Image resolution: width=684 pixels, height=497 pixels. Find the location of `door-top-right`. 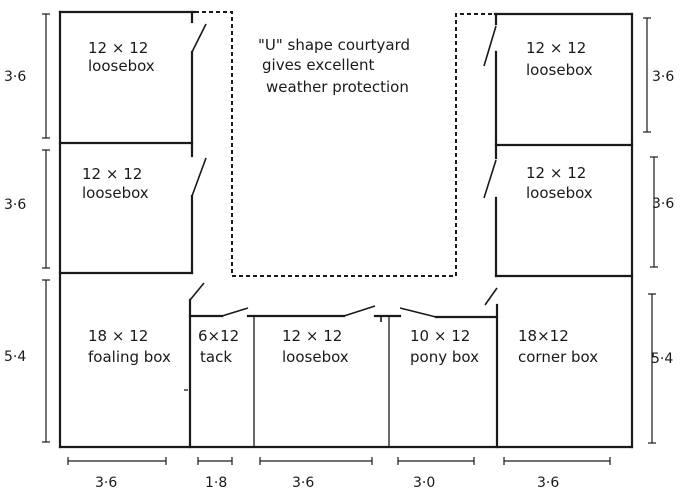

door-top-right is located at coordinates (490, 46).